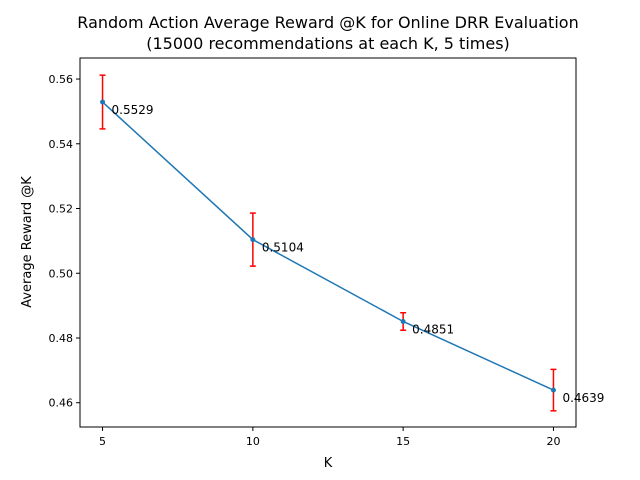 The width and height of the screenshot is (640, 480). I want to click on y-tick-label: 0.54, so click(61, 144).